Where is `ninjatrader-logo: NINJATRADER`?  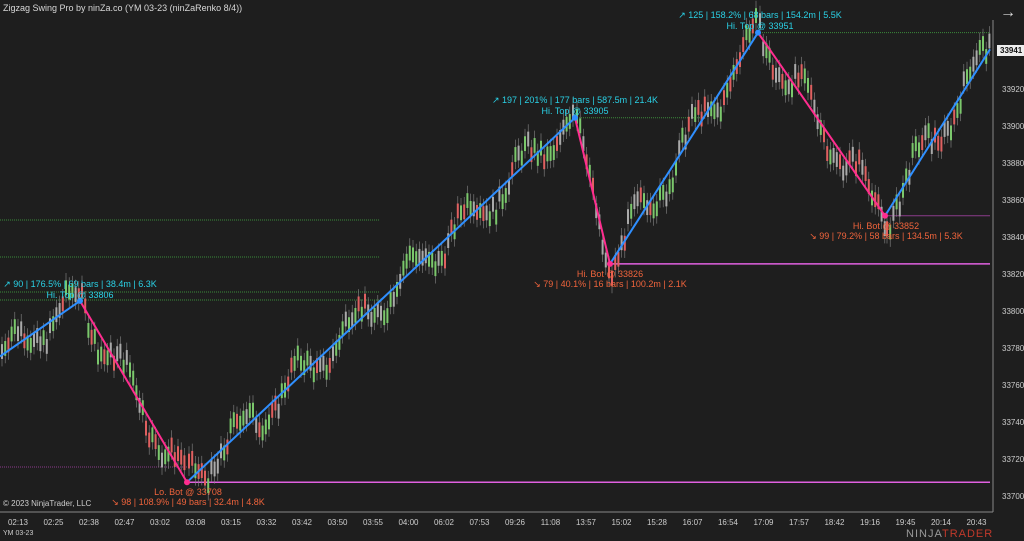 ninjatrader-logo: NINJATRADER is located at coordinates (950, 534).